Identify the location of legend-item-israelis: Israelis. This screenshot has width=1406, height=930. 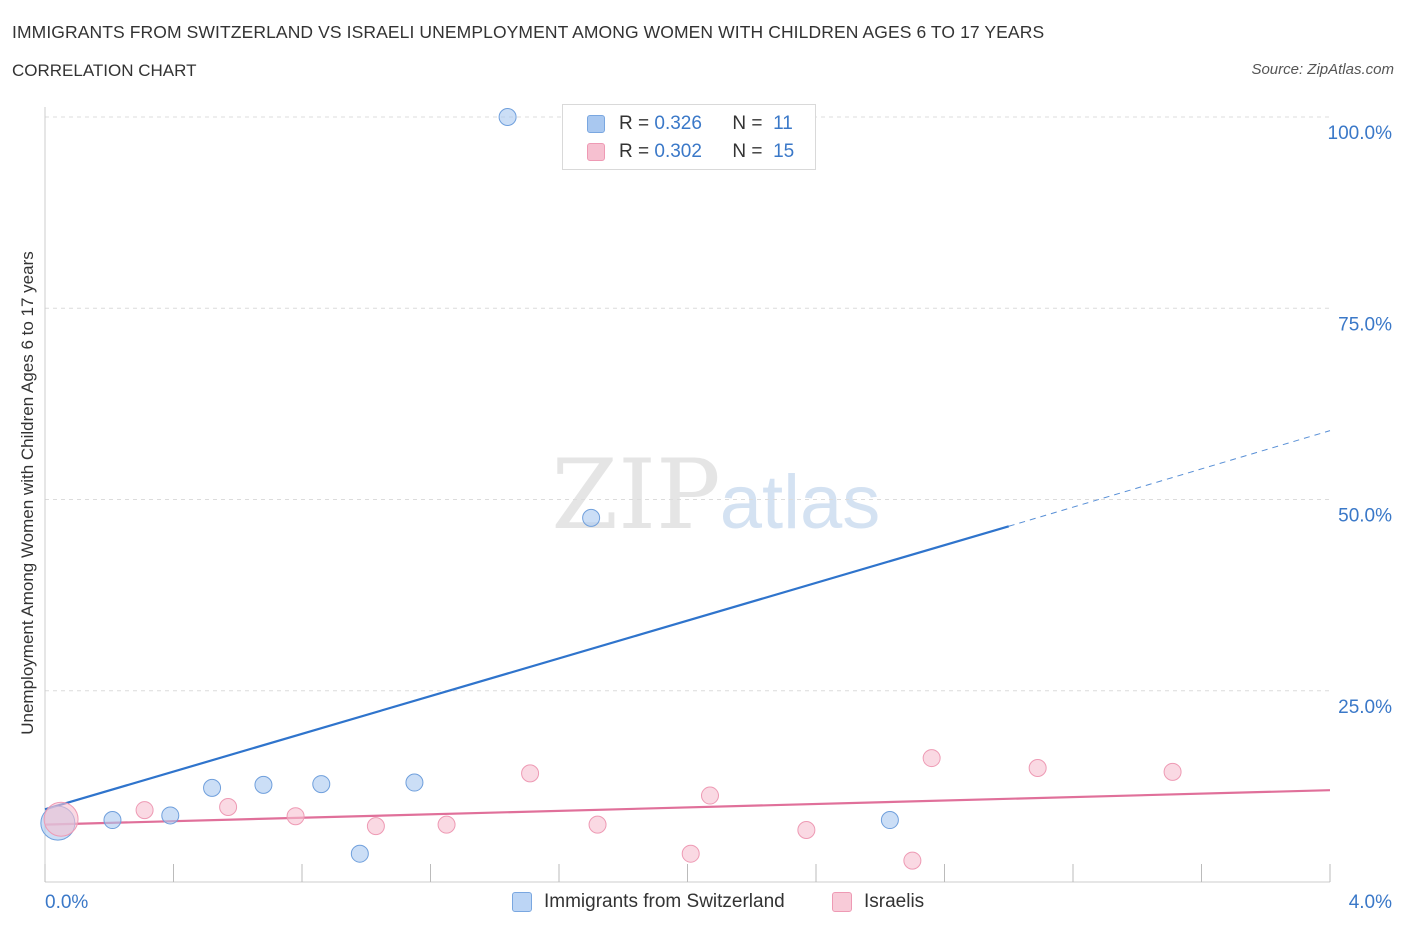
(878, 902).